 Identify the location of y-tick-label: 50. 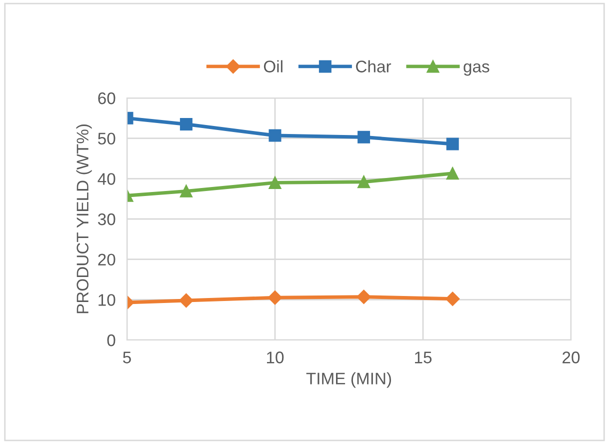
(107, 138).